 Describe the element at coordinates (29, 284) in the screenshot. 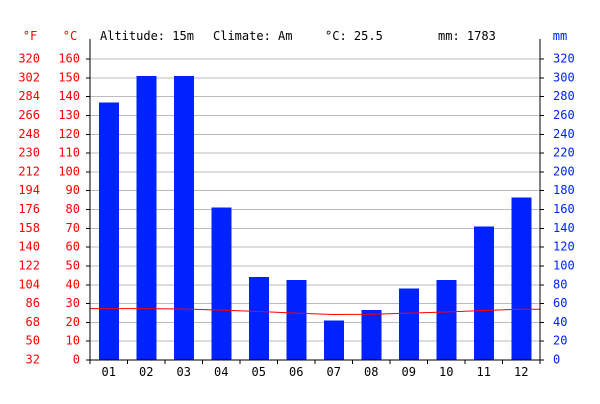

I see `fahrenheit-tick-label: 104` at that location.